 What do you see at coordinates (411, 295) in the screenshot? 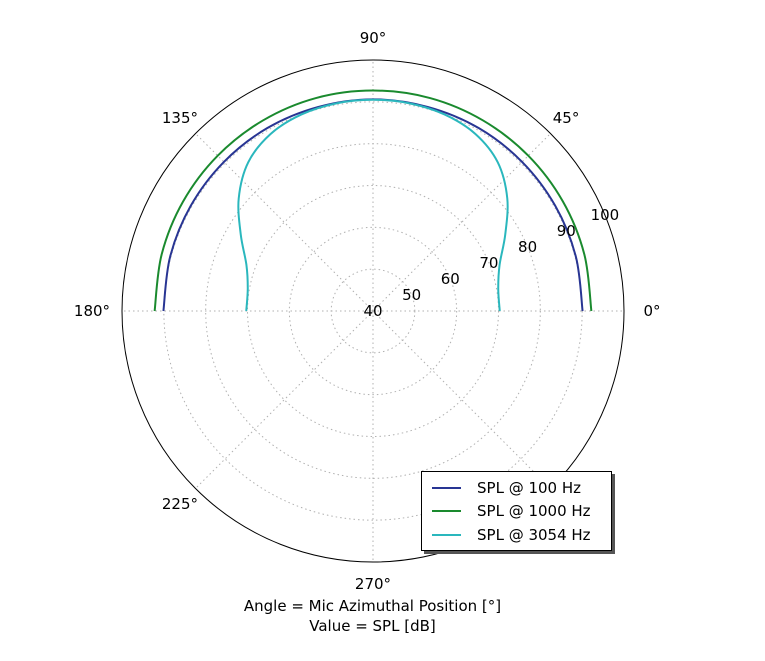
I see `radial-tick-50: 50` at bounding box center [411, 295].